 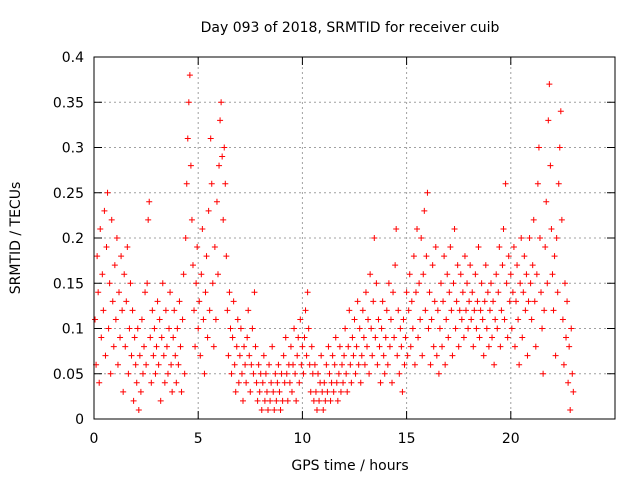 What do you see at coordinates (73, 149) in the screenshot?
I see `y-tick-label: 0.3` at bounding box center [73, 149].